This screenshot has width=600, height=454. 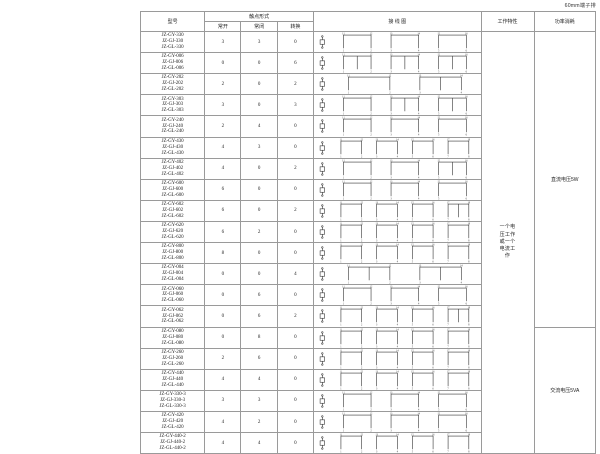 I want to click on power-dc-cell: 直流电压5W, so click(x=565, y=179).